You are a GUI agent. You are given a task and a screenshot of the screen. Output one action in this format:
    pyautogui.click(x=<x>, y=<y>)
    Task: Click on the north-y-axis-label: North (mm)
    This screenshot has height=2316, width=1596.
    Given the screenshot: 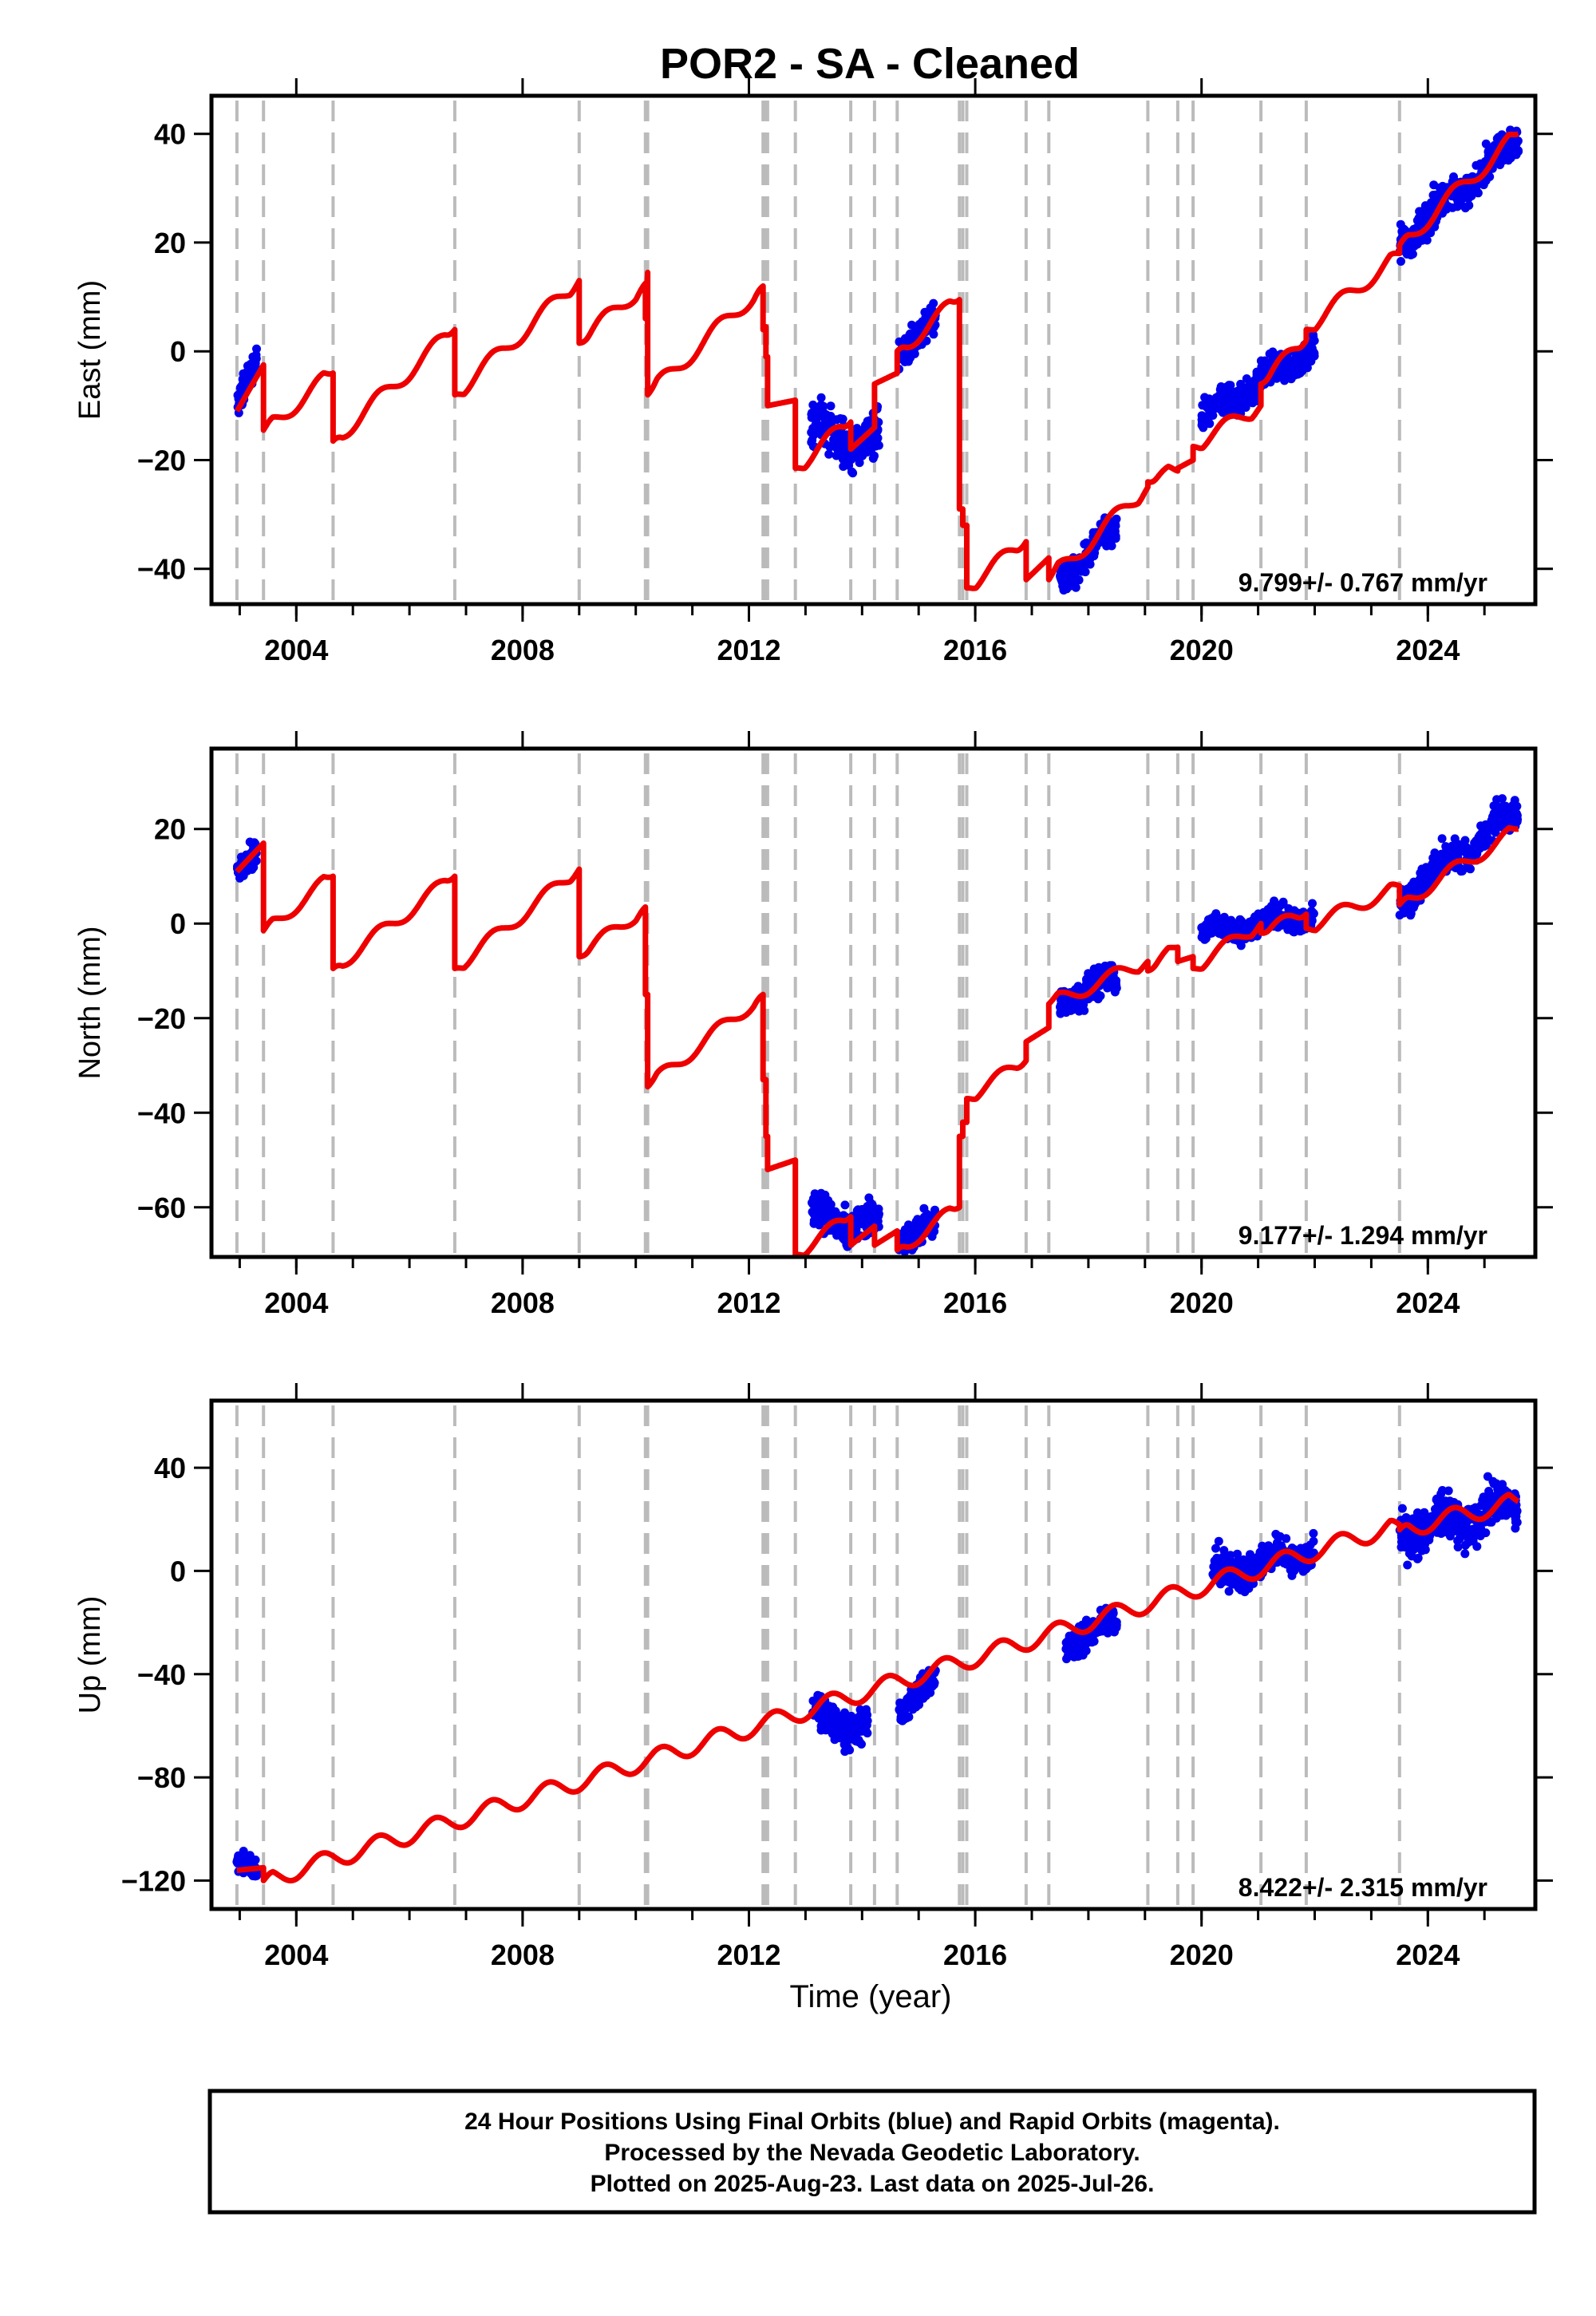 What is the action you would take?
    pyautogui.click(x=90, y=1002)
    